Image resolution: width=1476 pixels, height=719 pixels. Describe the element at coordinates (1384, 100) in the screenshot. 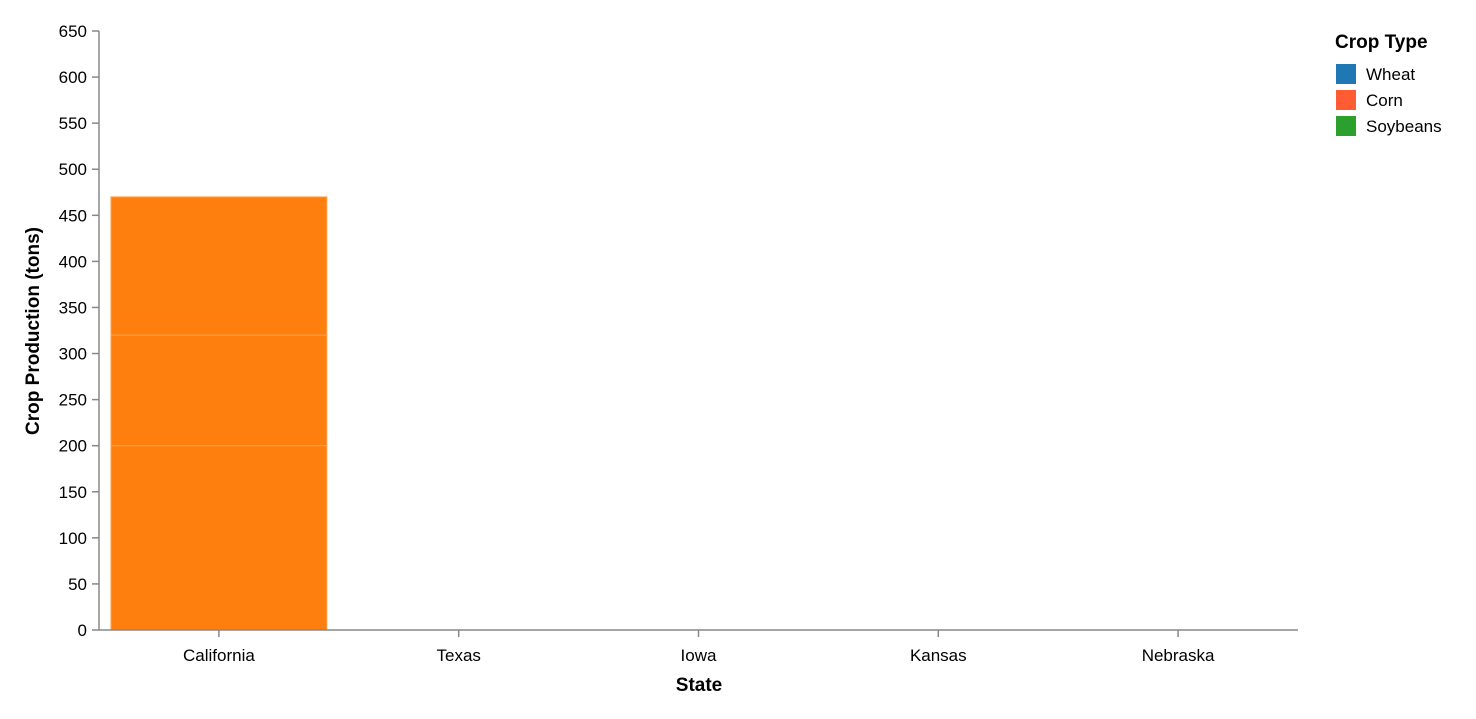

I see `legend-label: Corn` at that location.